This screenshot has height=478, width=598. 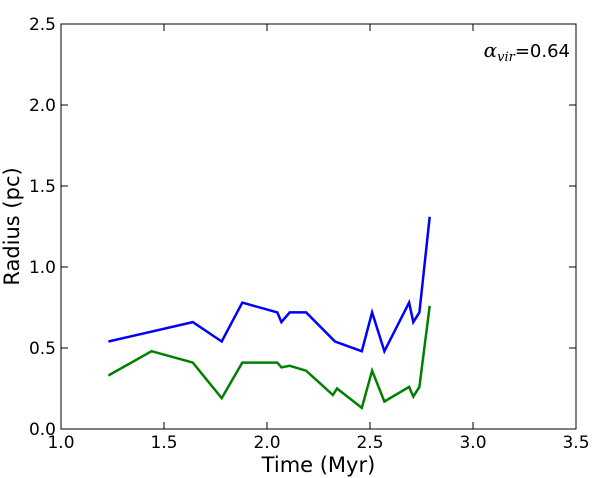 What do you see at coordinates (42, 25) in the screenshot?
I see `y-tick-label: 2.5` at bounding box center [42, 25].